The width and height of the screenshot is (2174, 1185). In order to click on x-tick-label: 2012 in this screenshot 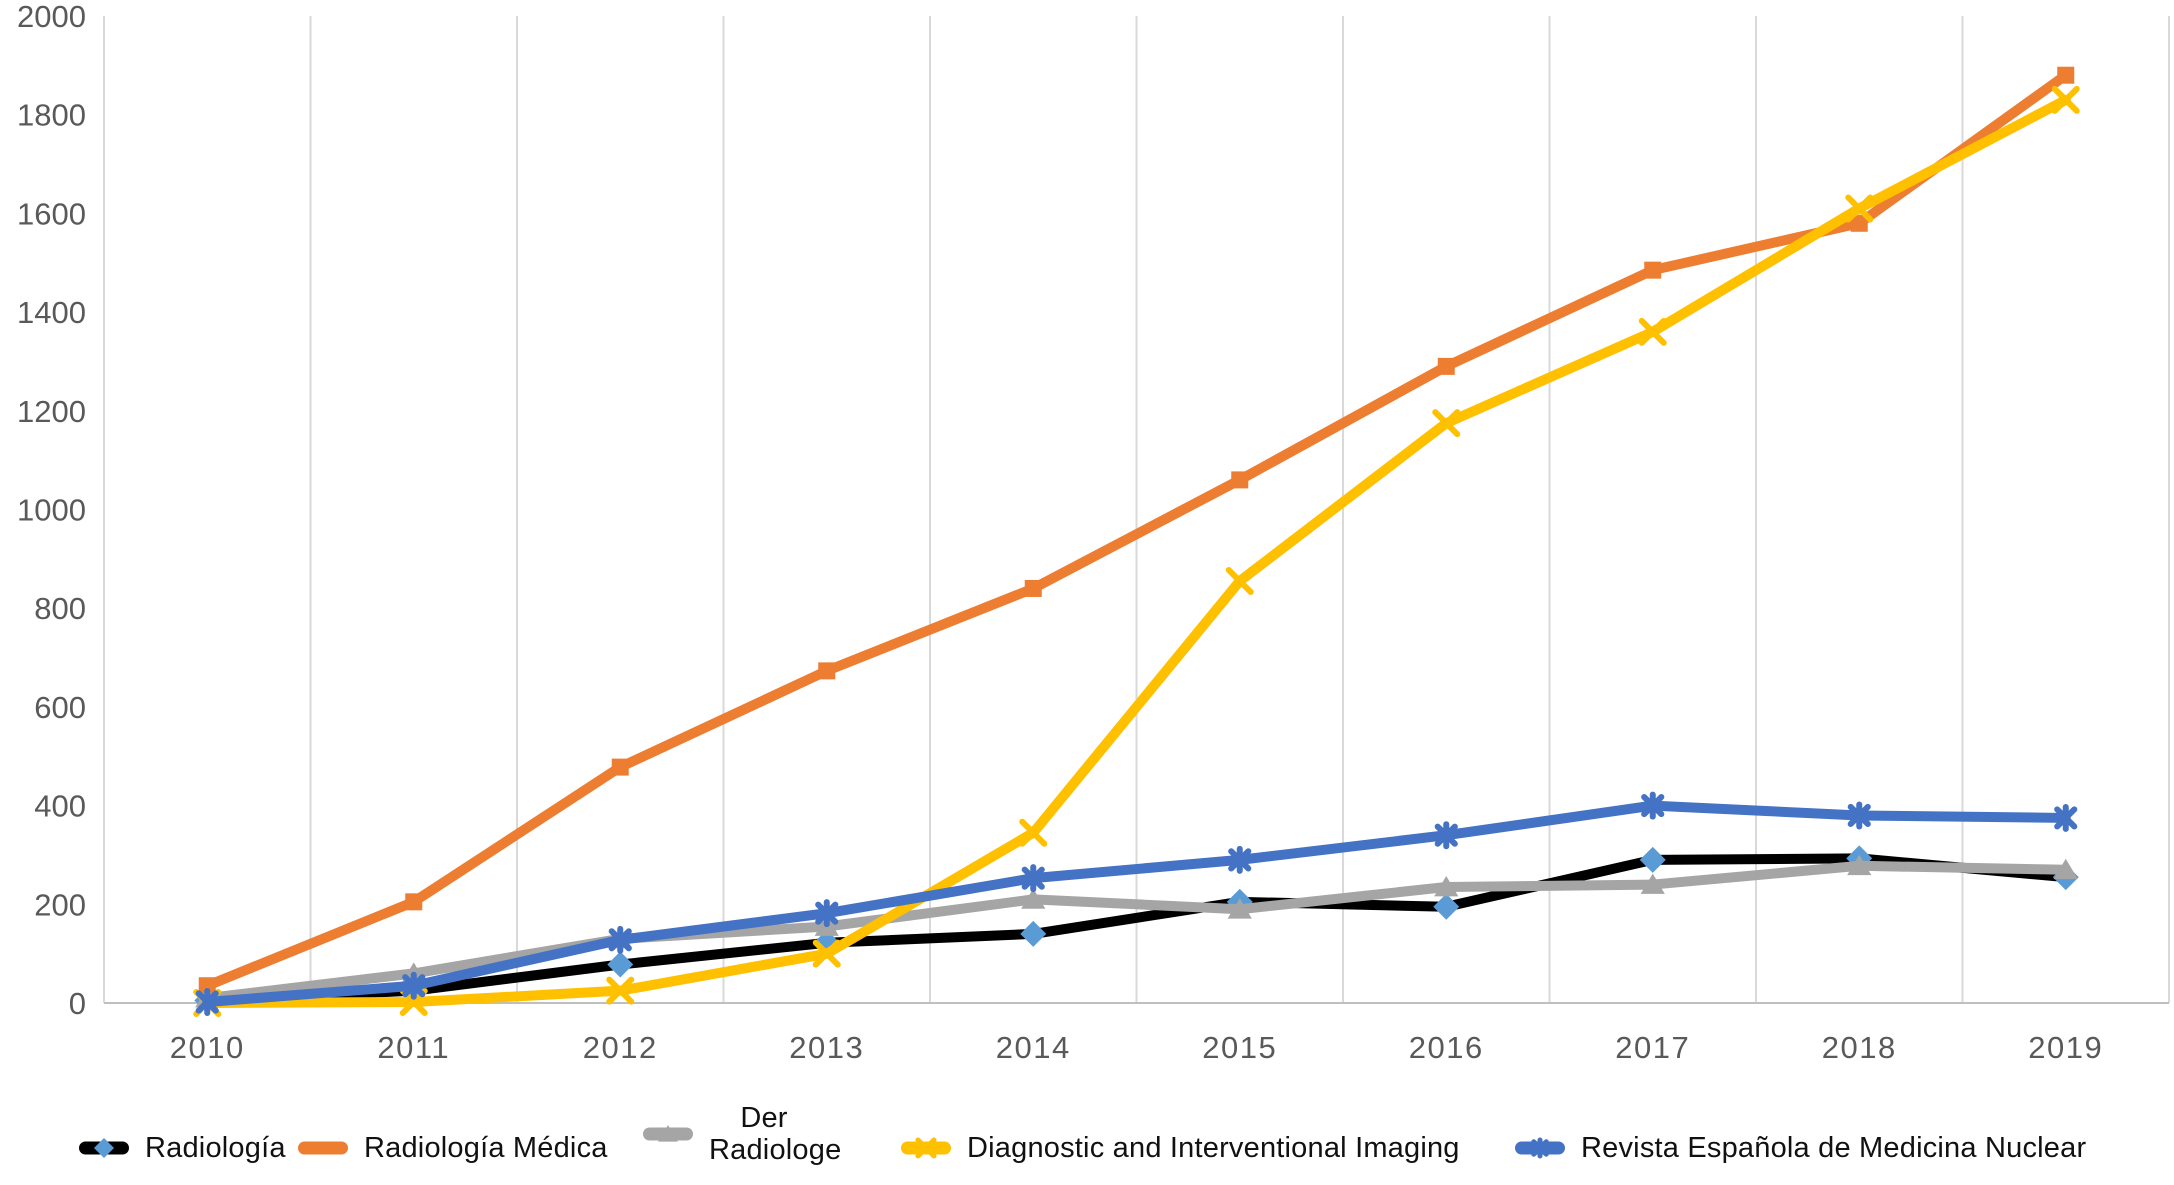, I will do `click(620, 1047)`.